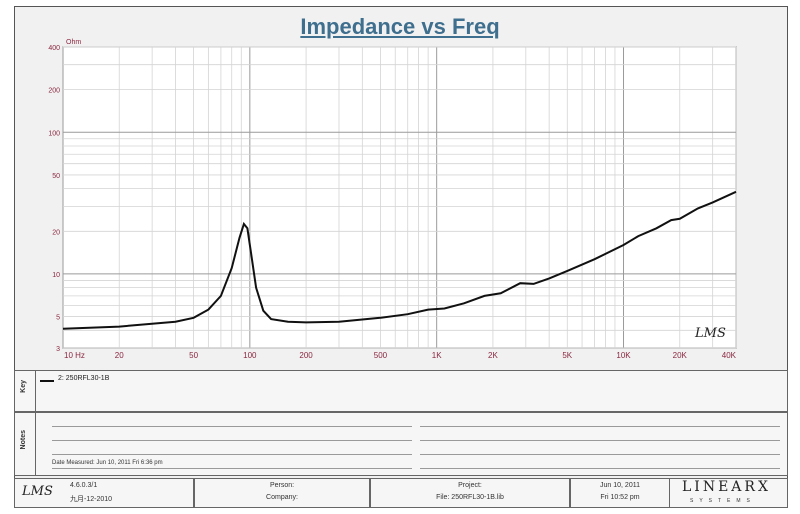  I want to click on x-tick-label: 500, so click(381, 355).